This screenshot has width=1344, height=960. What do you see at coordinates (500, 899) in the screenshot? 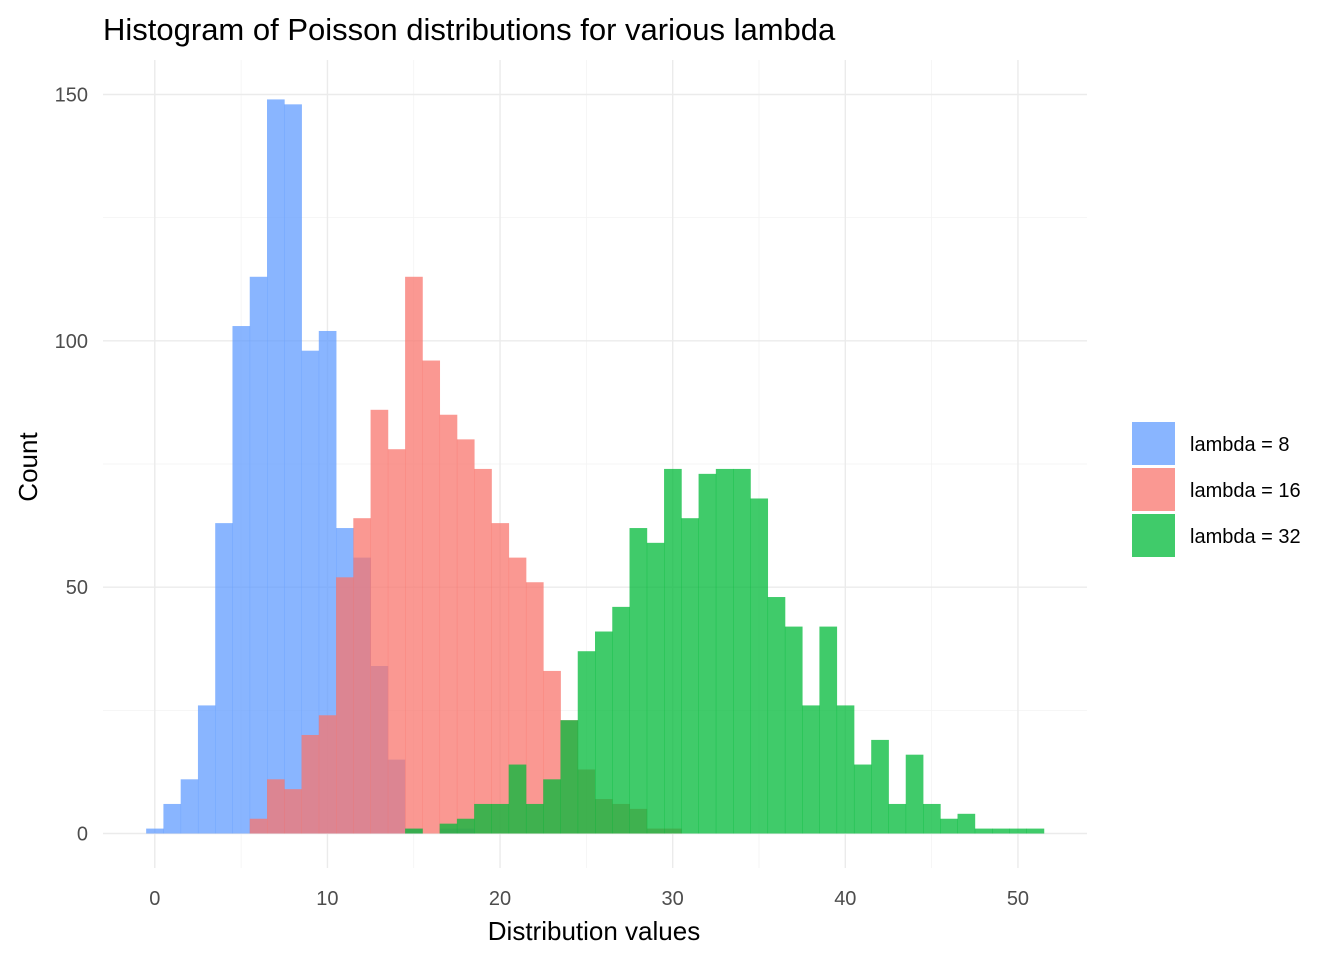
I see `x-tick-label: 20` at bounding box center [500, 899].